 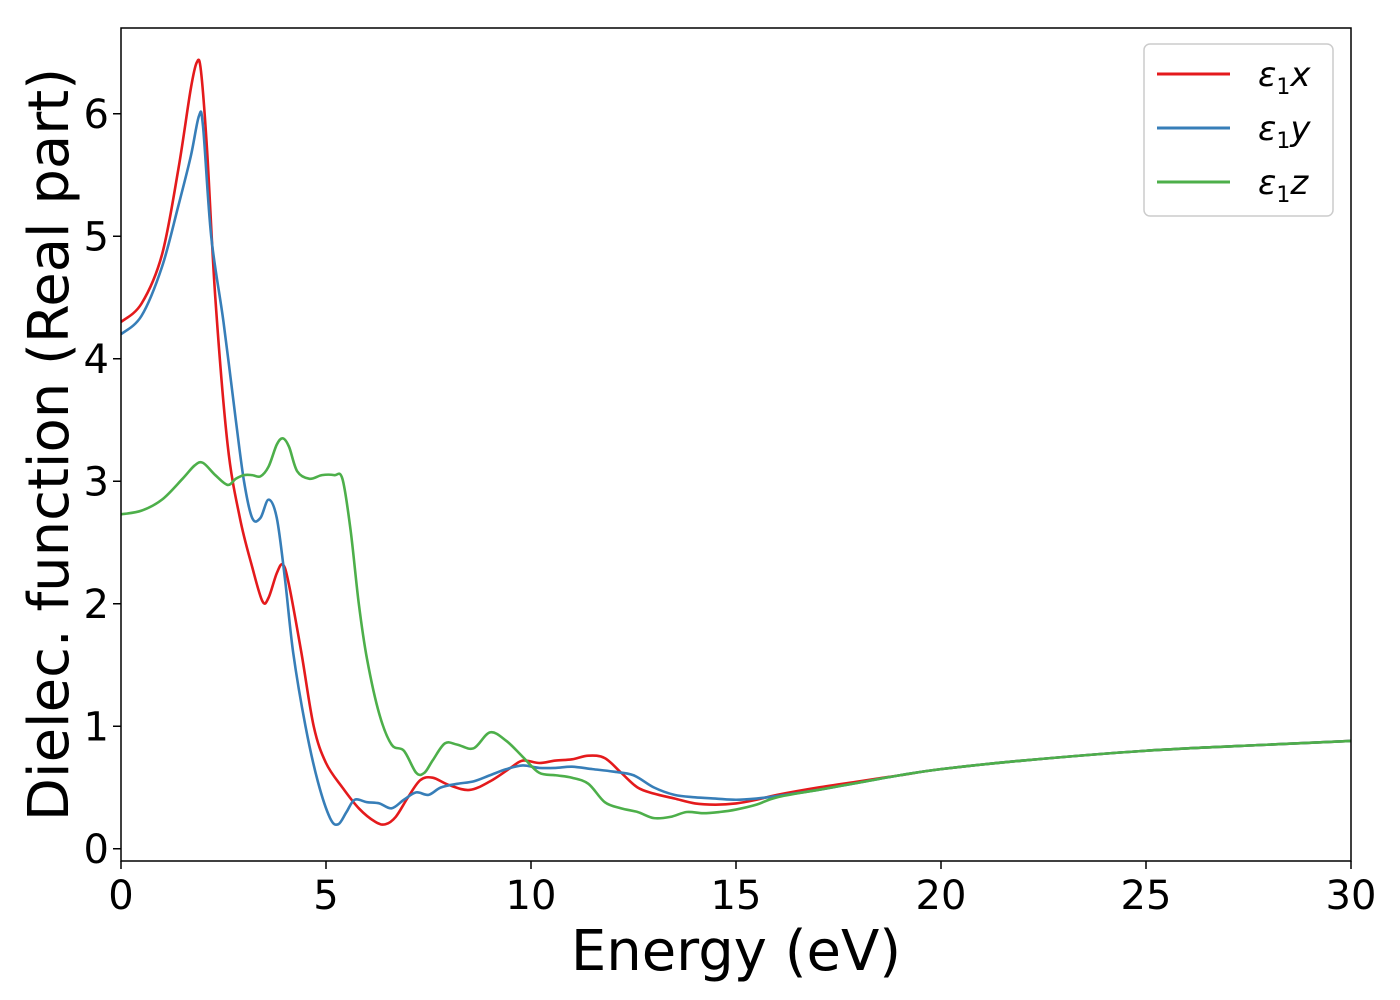 I want to click on y-axis-ticks: 0 1 2 3 4 5 6, so click(x=102, y=482).